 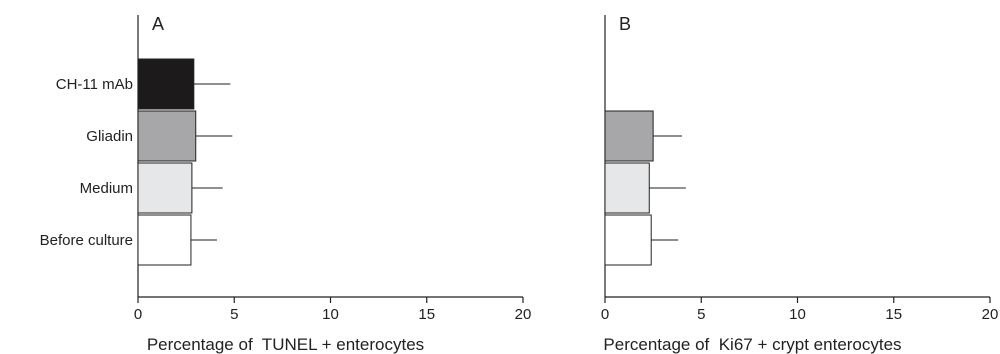 What do you see at coordinates (752, 344) in the screenshot?
I see `x-axis-title: Percentage of Ki67 + crypt enterocytes` at bounding box center [752, 344].